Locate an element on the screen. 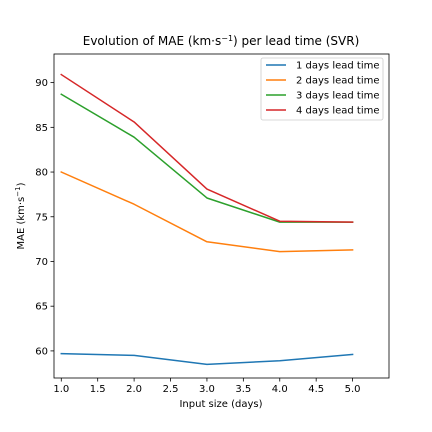  y-axis-label: MAE (km·s−1) is located at coordinates (20, 215).